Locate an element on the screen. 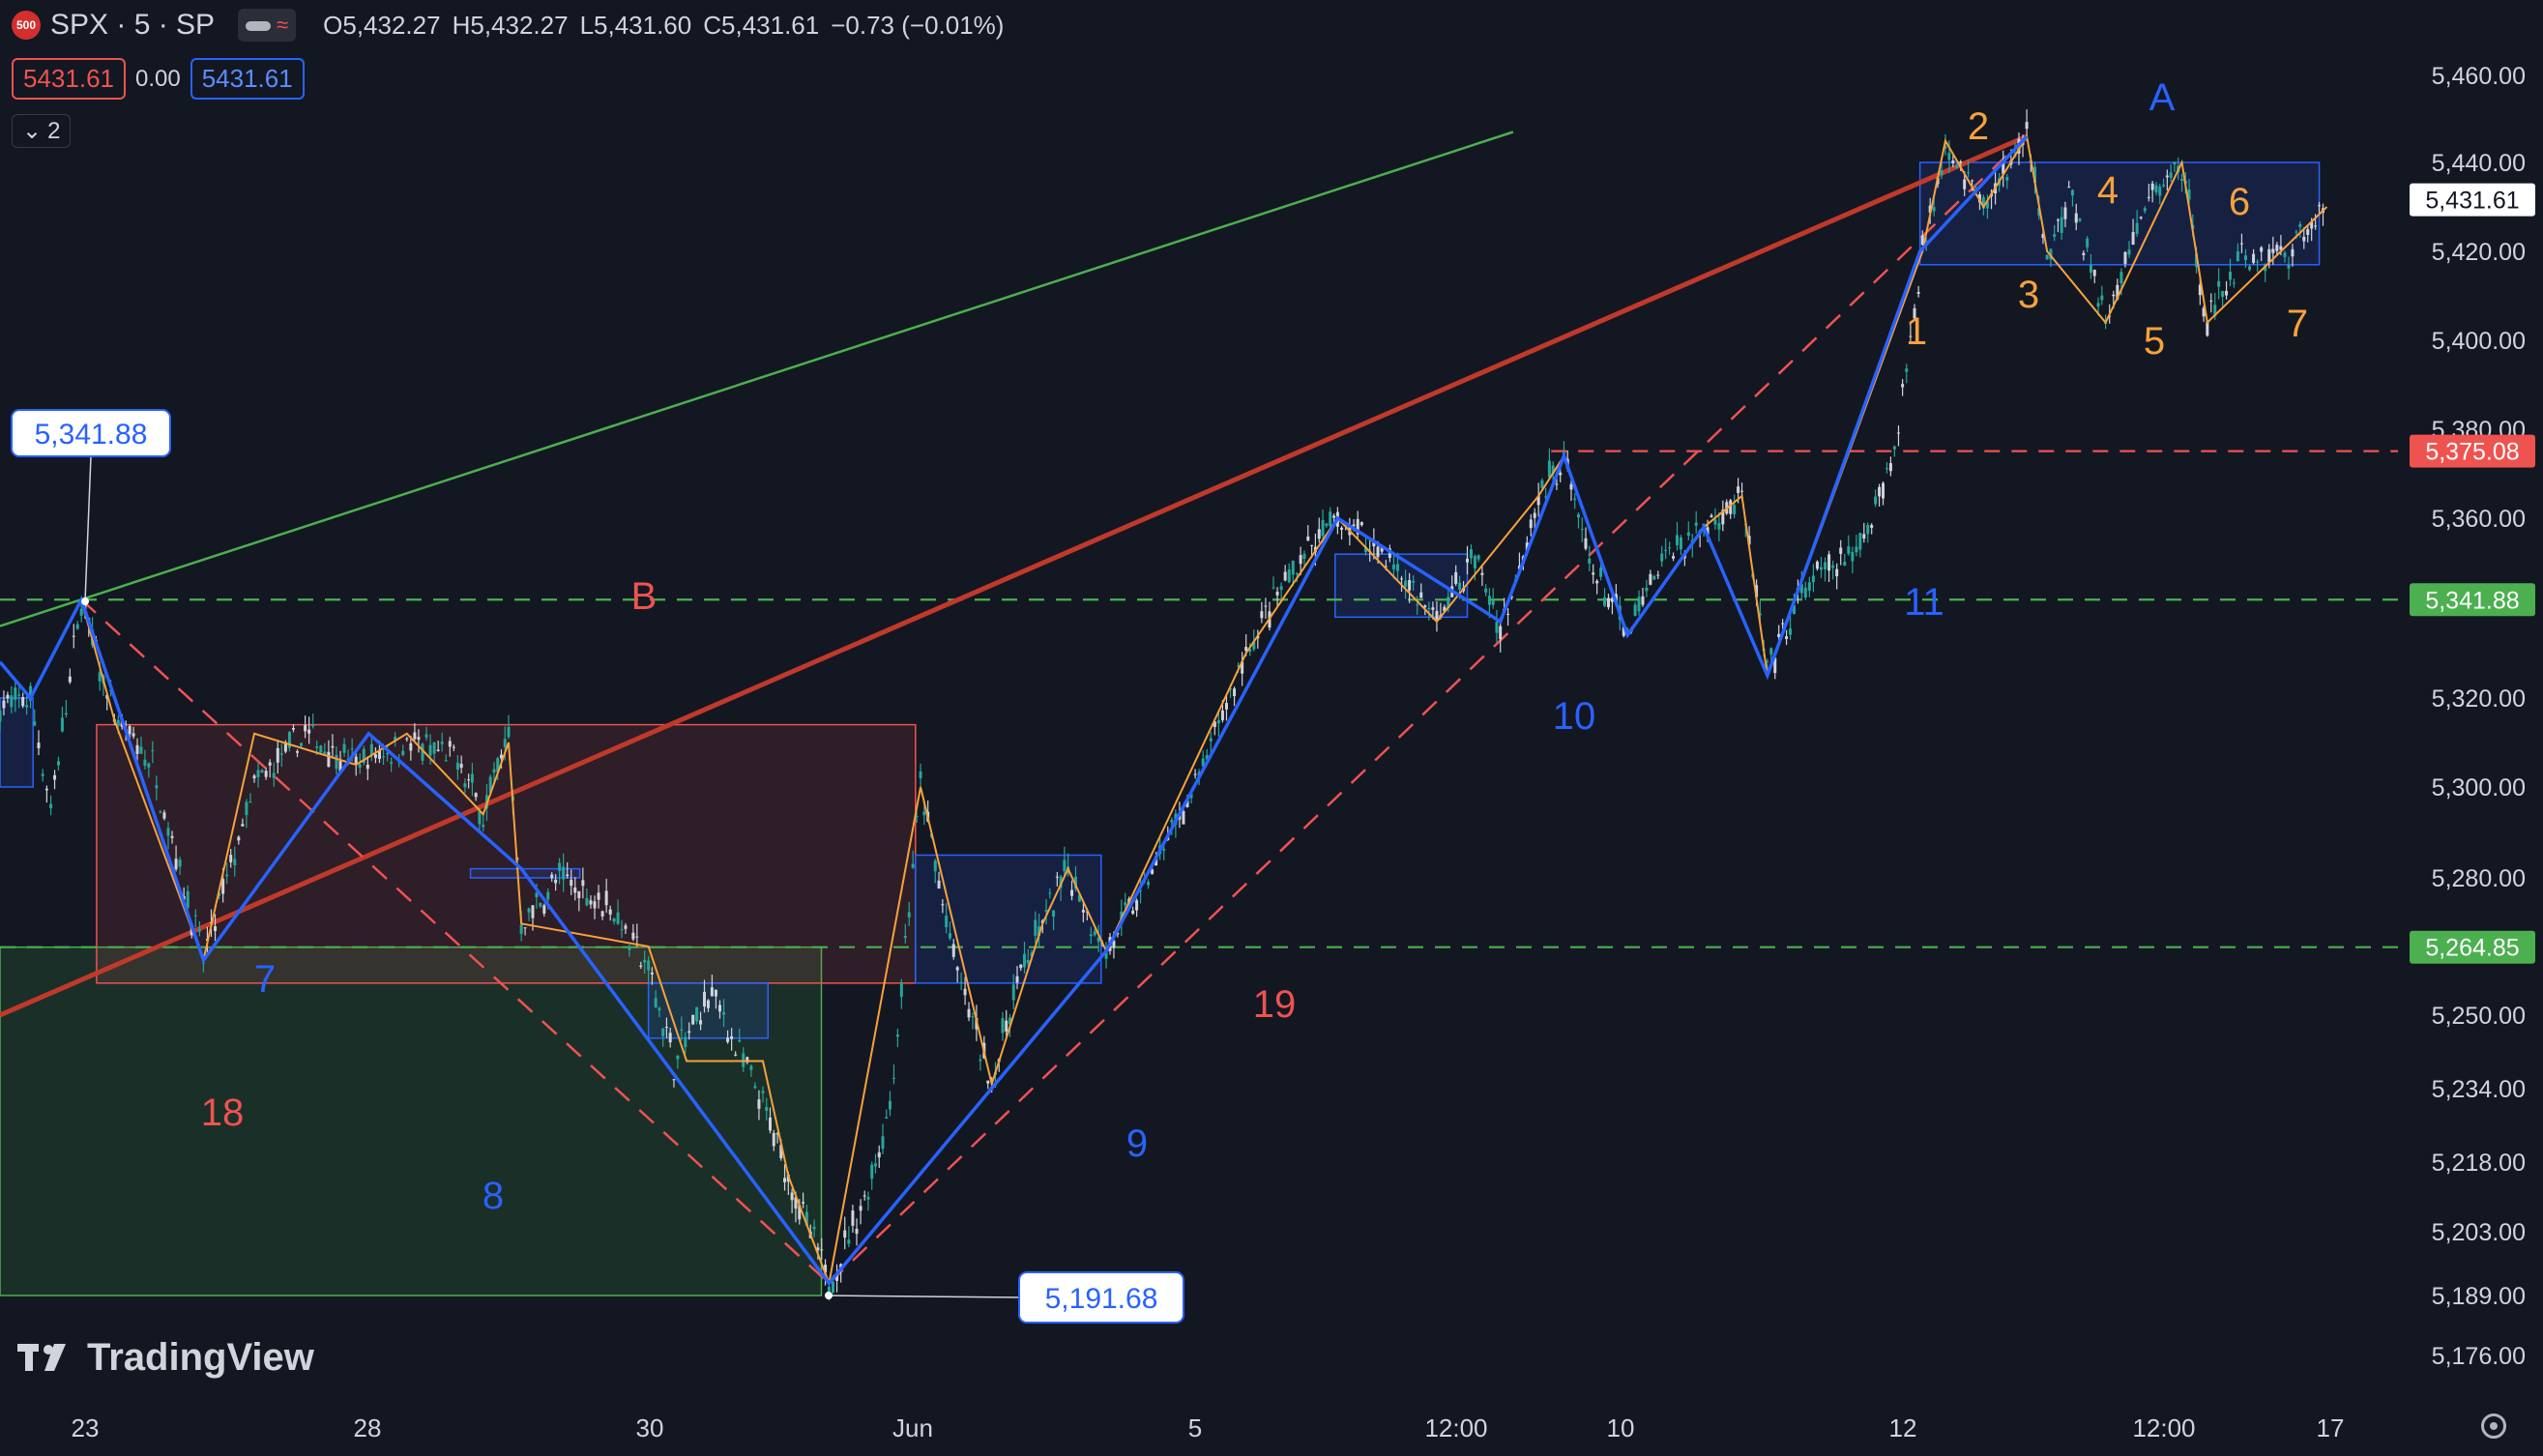 Image resolution: width=2543 pixels, height=1456 pixels. wave-icon: ≈ is located at coordinates (283, 25).